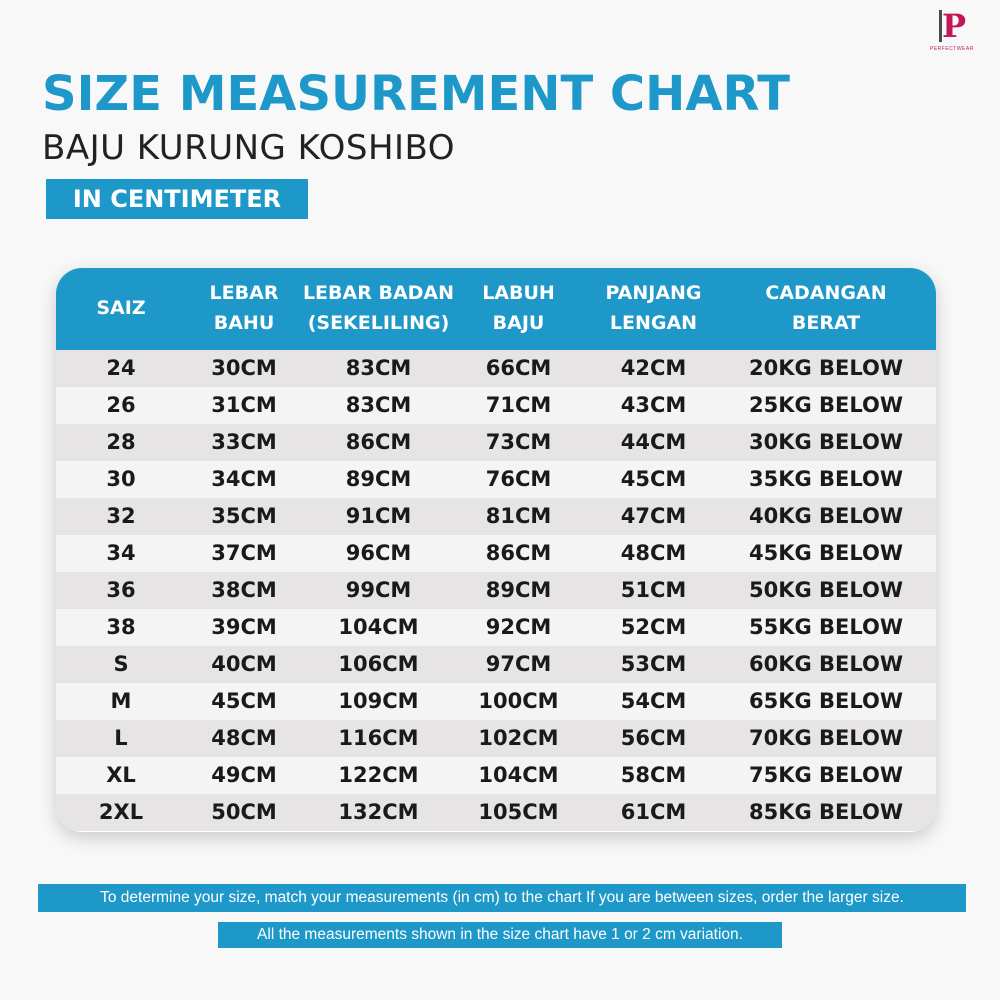 This screenshot has width=1000, height=1000. I want to click on cell-labuh-baju: 73CM, so click(518, 442).